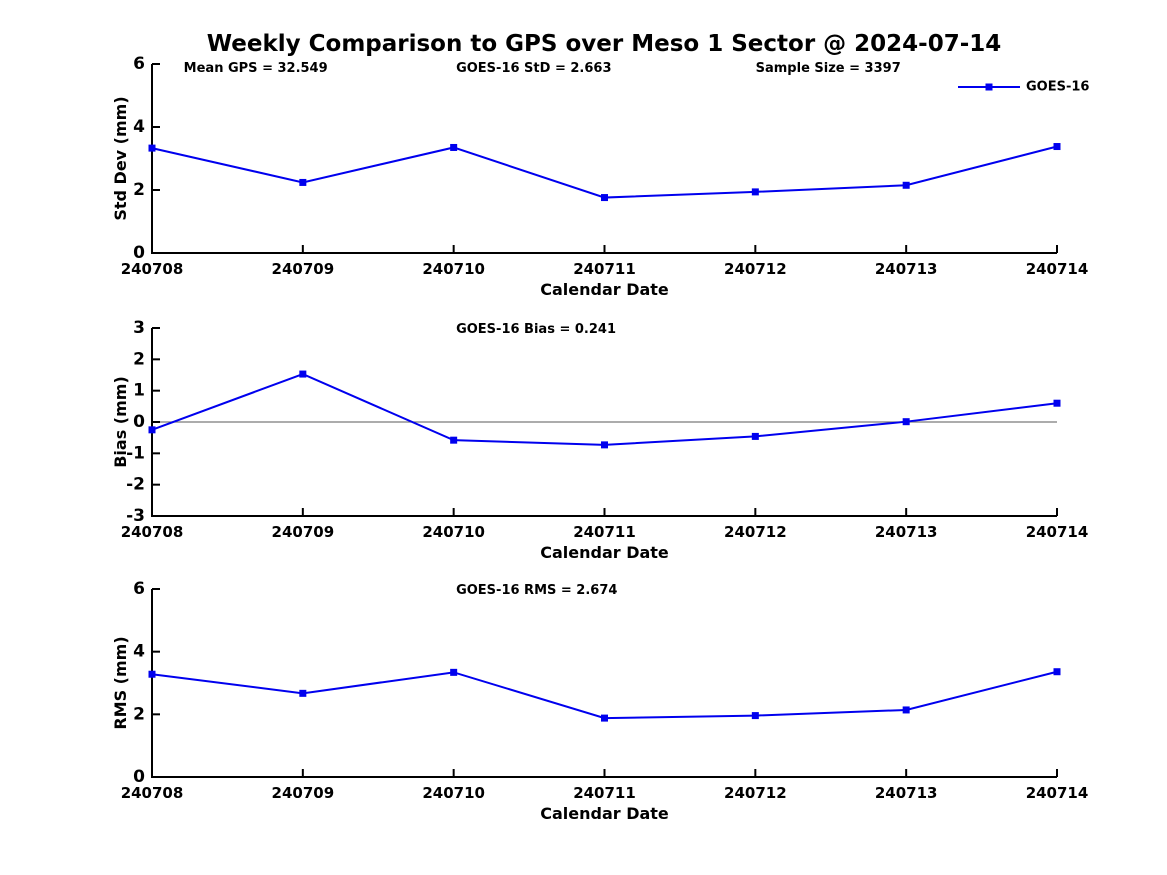  What do you see at coordinates (139, 328) in the screenshot?
I see `y-tick-label: 3` at bounding box center [139, 328].